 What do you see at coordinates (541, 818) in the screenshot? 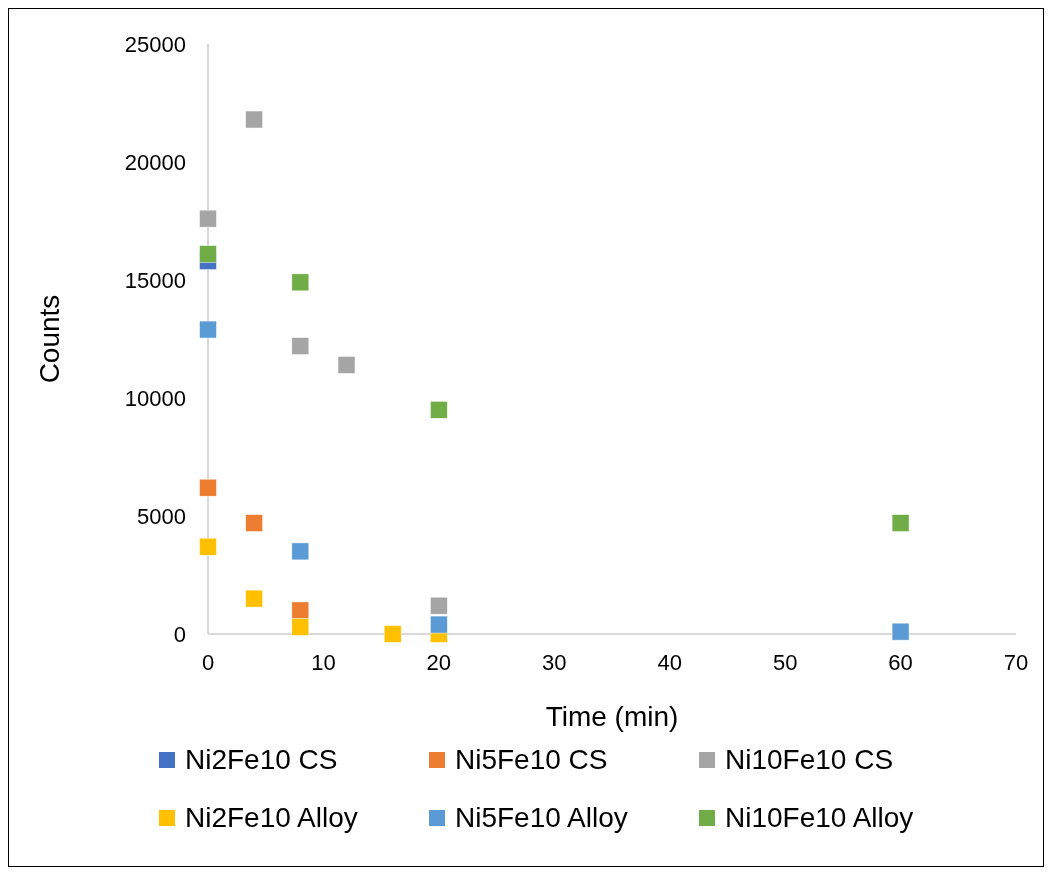
I see `legend-label: Ni5Fe10 Alloy` at bounding box center [541, 818].